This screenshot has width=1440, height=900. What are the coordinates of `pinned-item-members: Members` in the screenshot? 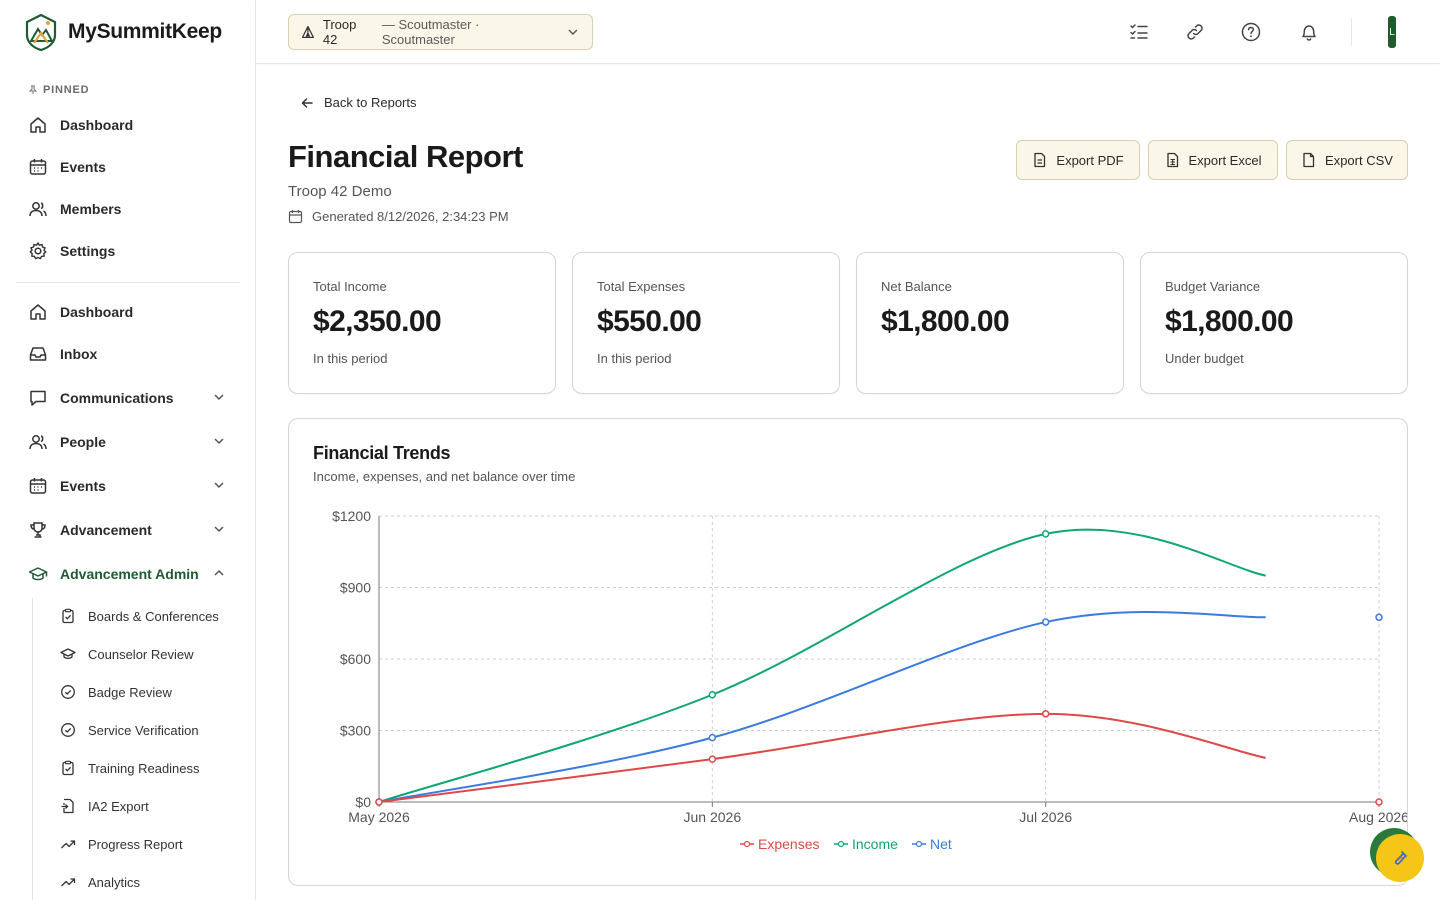 It's located at (130, 209).